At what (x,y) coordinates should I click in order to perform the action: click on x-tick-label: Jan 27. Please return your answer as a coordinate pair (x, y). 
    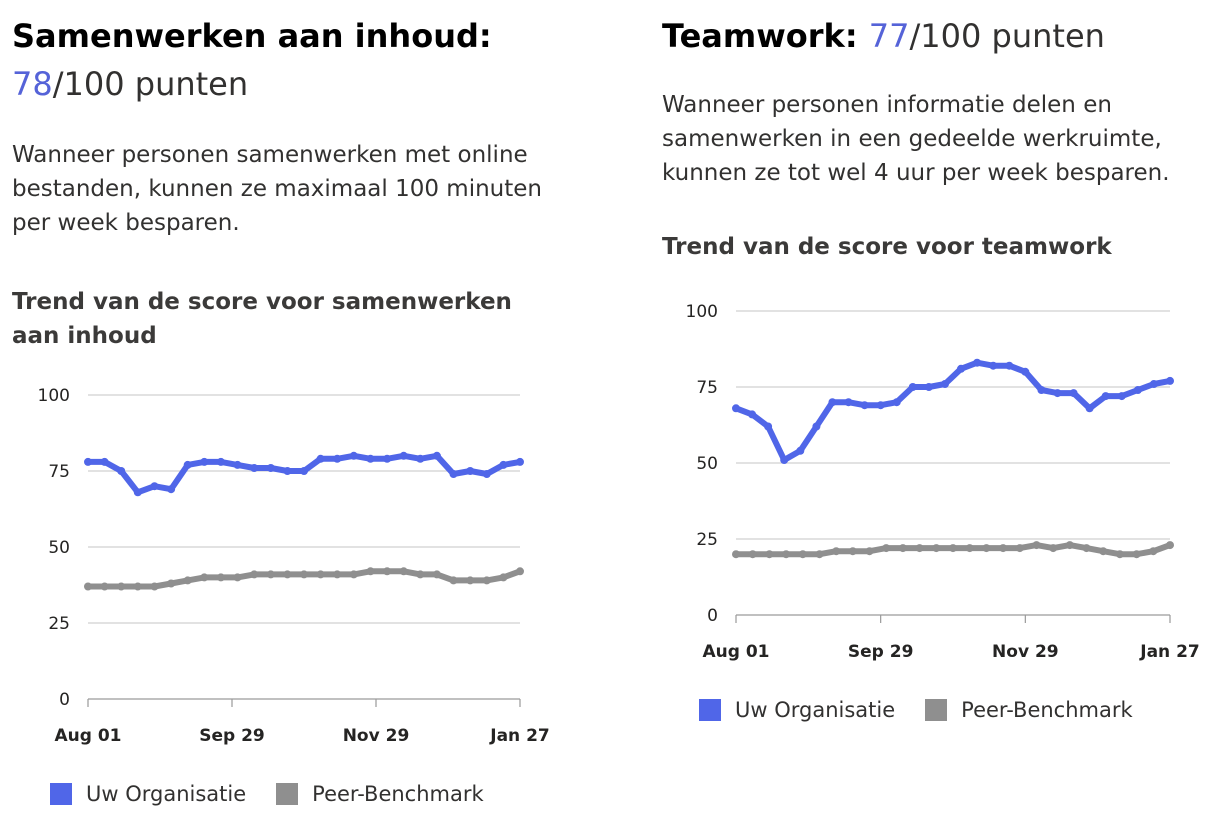
    Looking at the image, I should click on (1169, 652).